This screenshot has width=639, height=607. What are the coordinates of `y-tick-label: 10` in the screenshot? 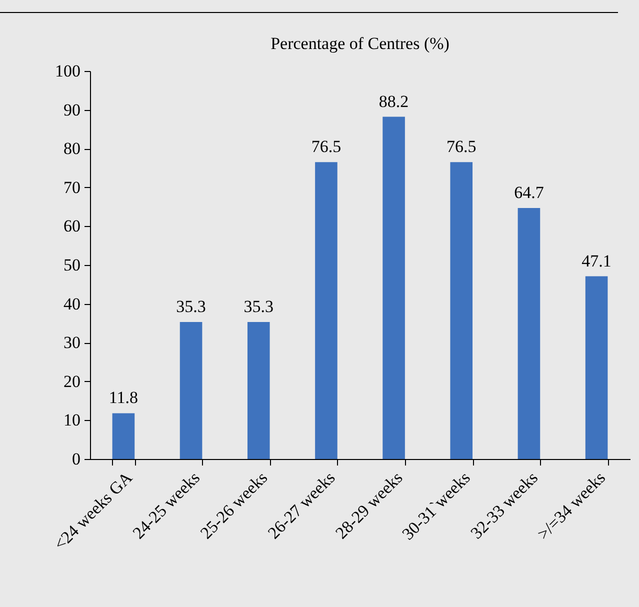 It's located at (72, 420).